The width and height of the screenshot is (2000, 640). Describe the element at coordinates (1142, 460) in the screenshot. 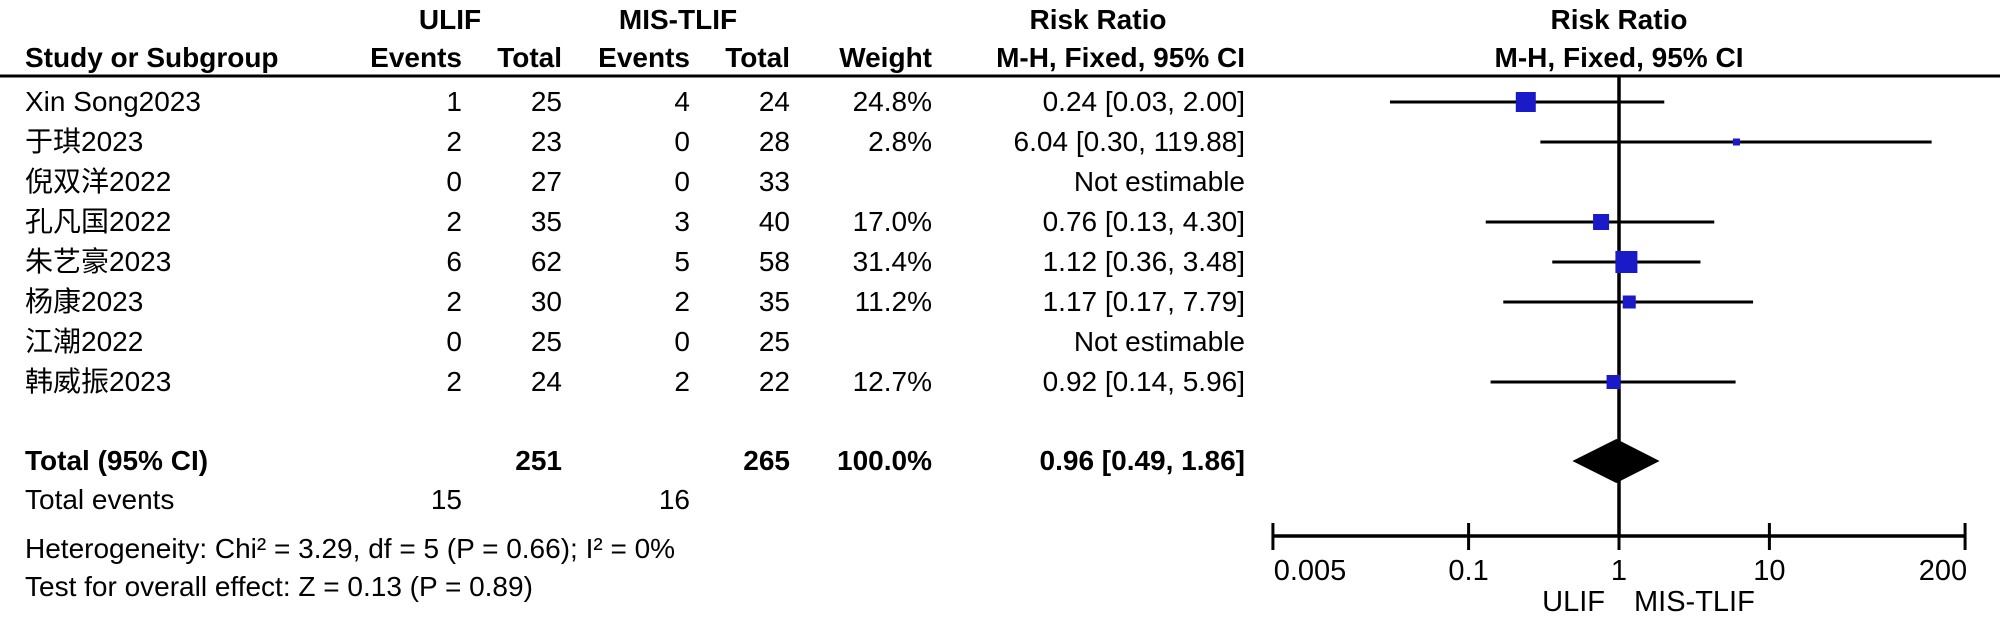

I see `ci-label-cell: 0.96 [0.49, 1.86]` at that location.